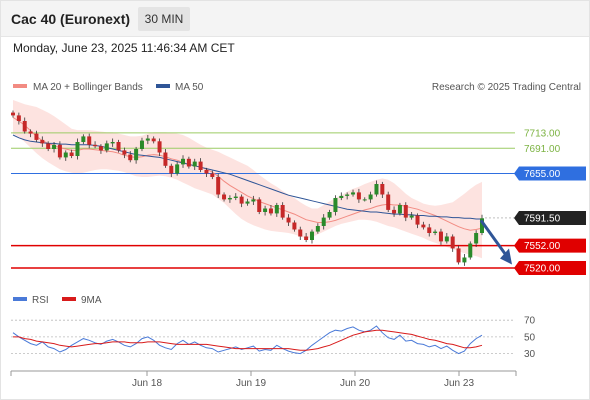 The height and width of the screenshot is (400, 590). Describe the element at coordinates (355, 383) in the screenshot. I see `x-tick-label: Jun 20` at that location.